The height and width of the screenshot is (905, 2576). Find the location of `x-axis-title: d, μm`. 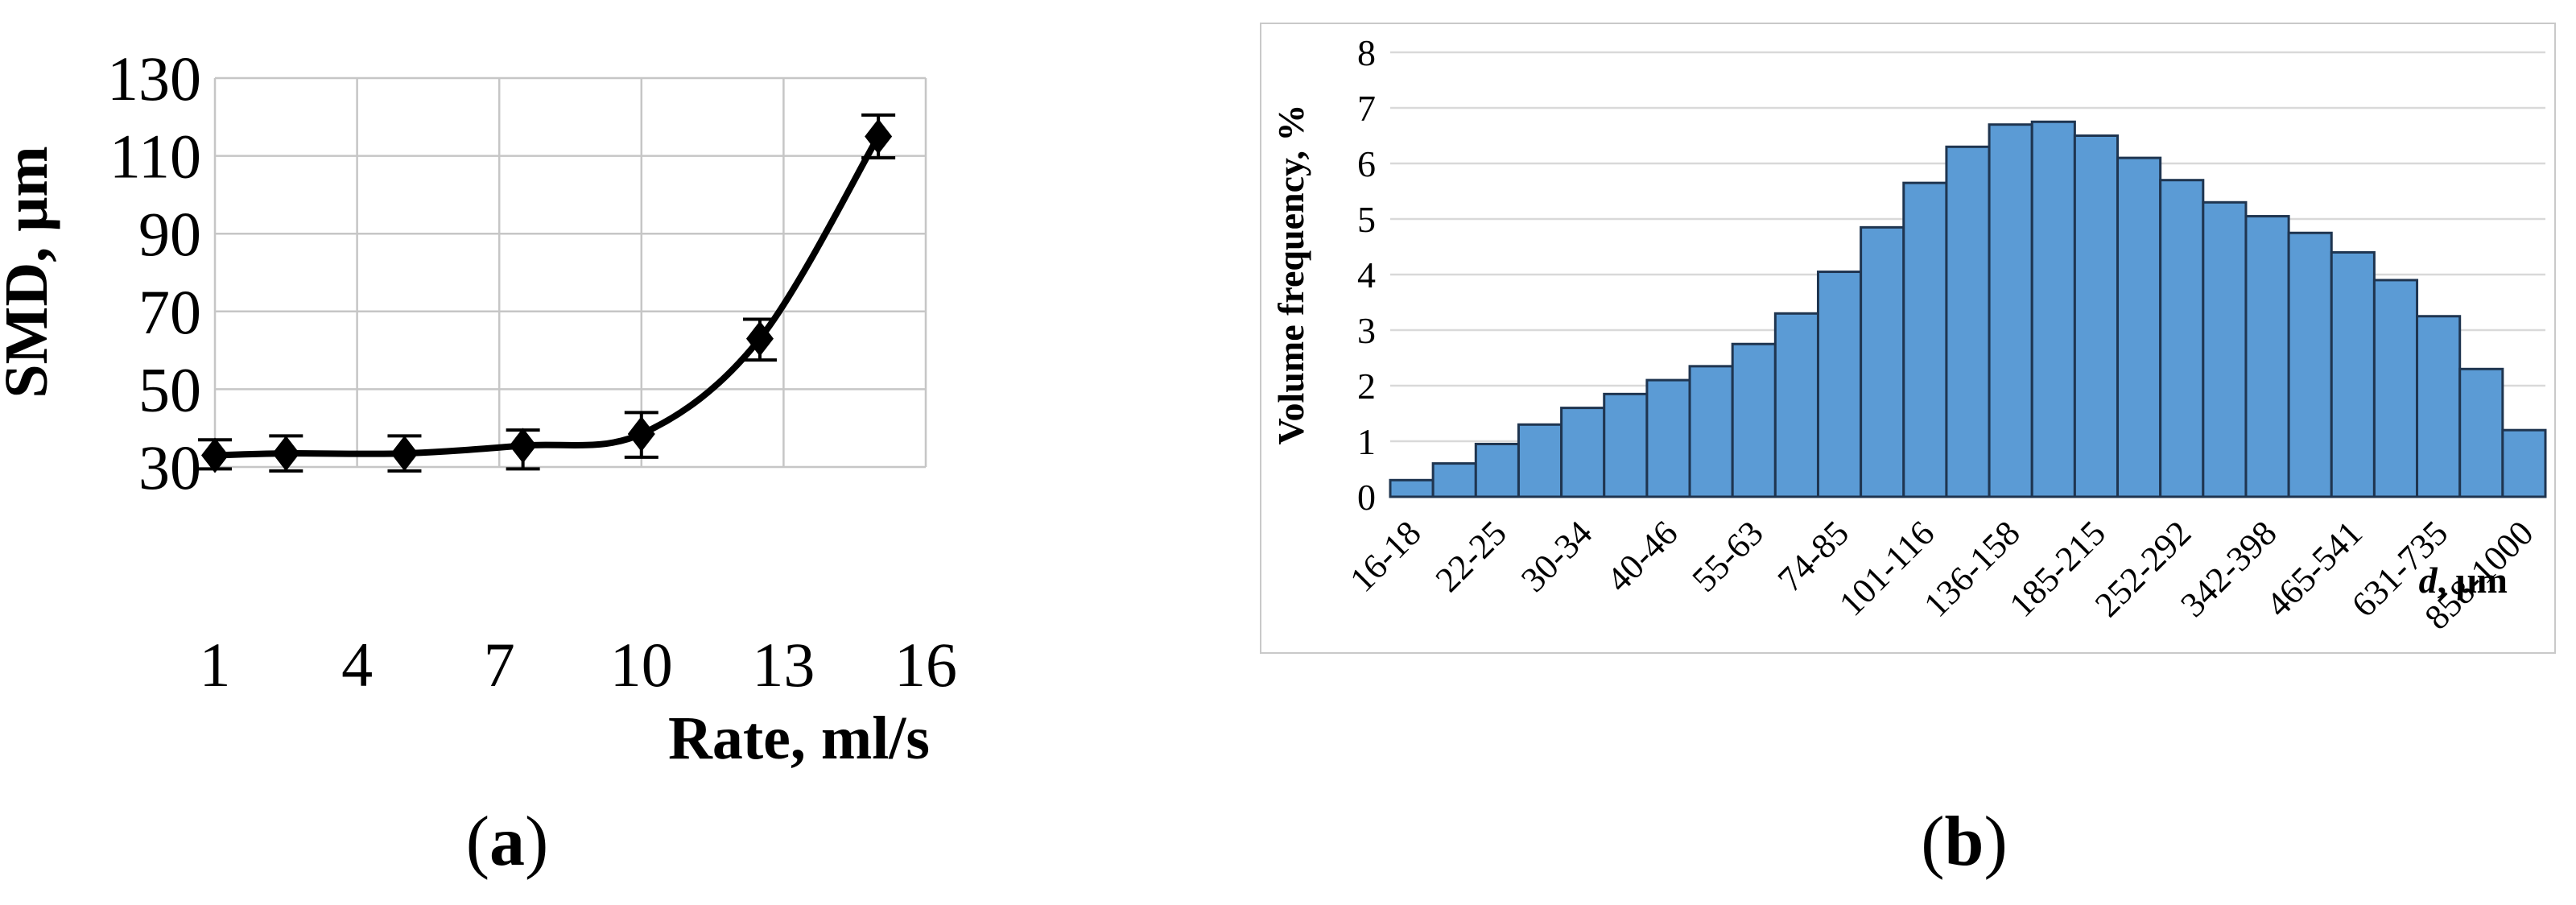

x-axis-title: d, μm is located at coordinates (2463, 580).